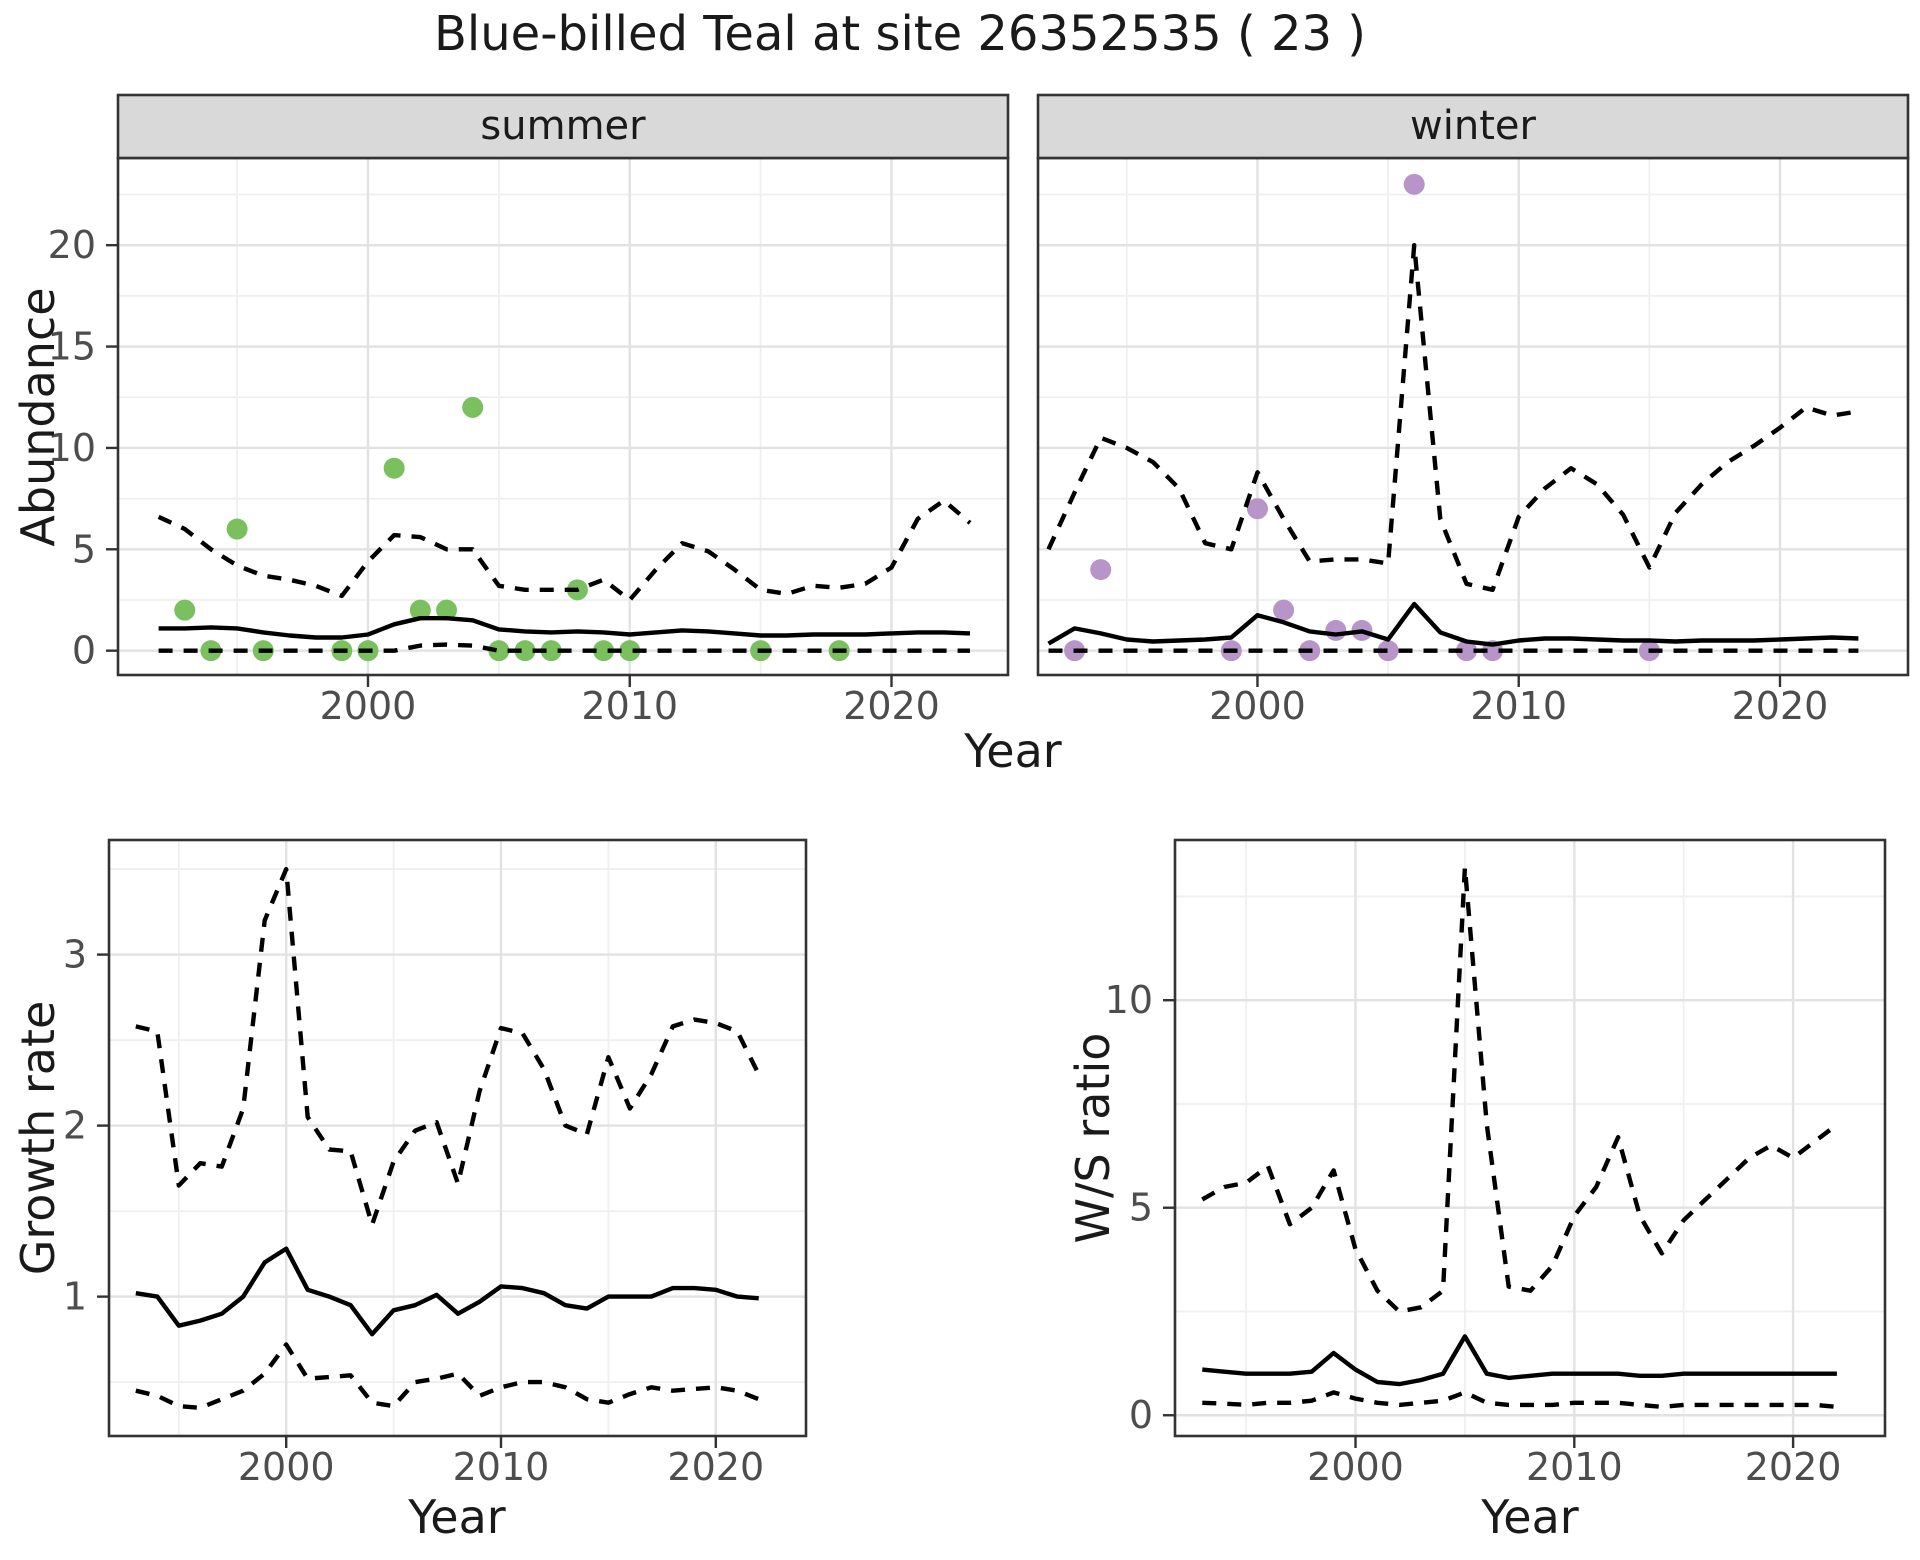 Image resolution: width=1920 pixels, height=1560 pixels. What do you see at coordinates (1520, 1089) in the screenshot?
I see `ws_ratio-upper_ci-line` at bounding box center [1520, 1089].